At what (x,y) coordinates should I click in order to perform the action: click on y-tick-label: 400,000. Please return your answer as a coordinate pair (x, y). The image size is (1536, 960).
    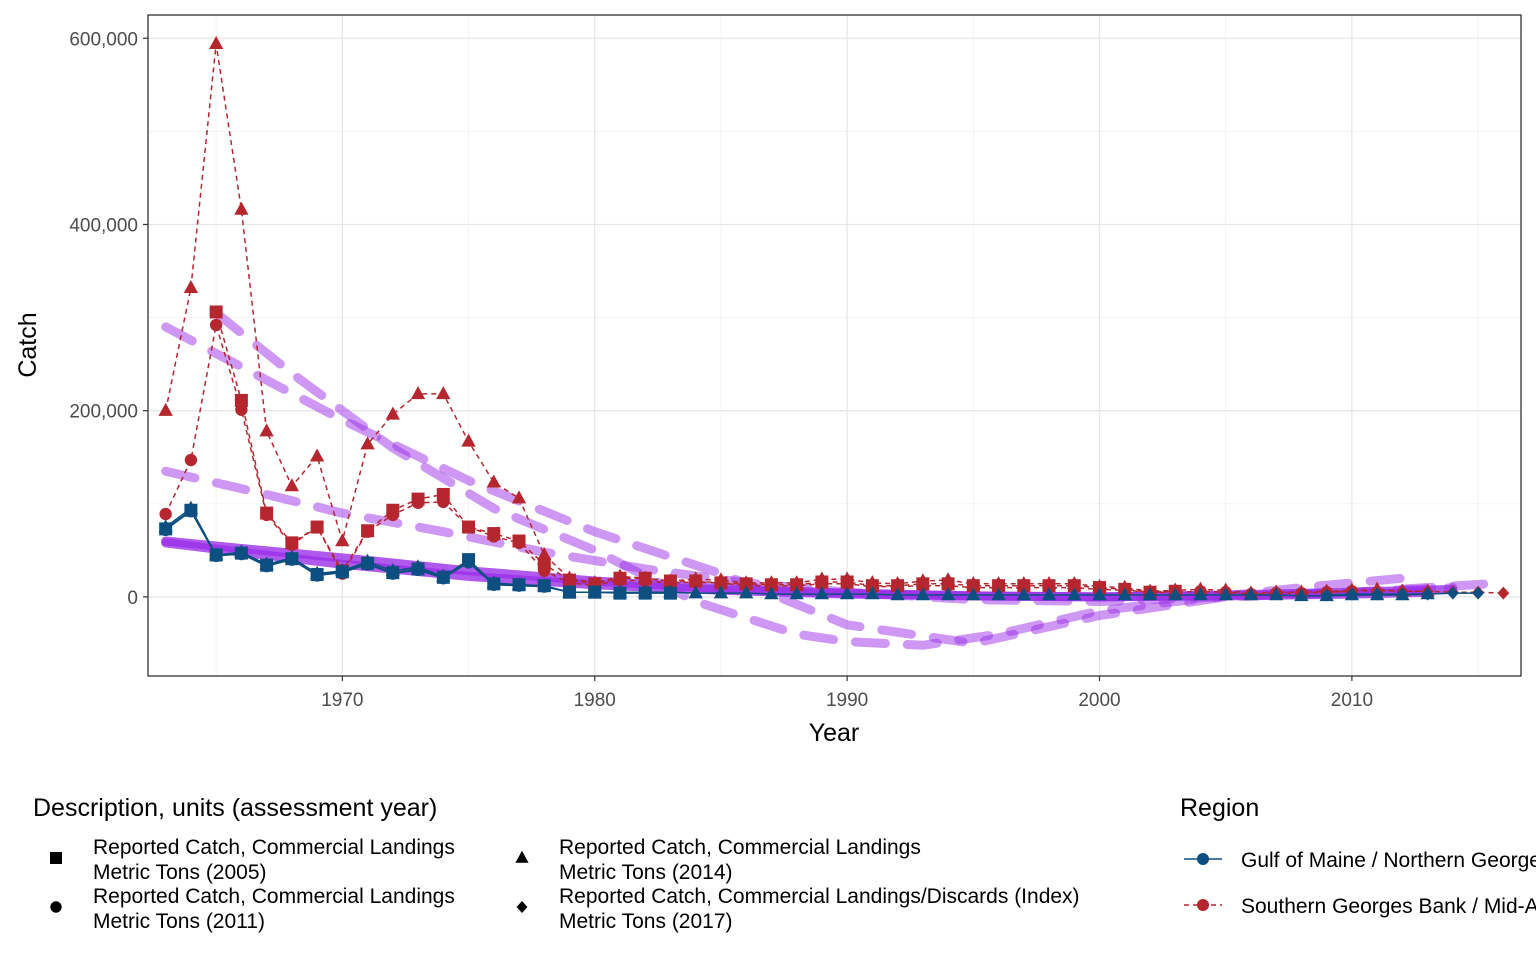
    Looking at the image, I should click on (103, 225).